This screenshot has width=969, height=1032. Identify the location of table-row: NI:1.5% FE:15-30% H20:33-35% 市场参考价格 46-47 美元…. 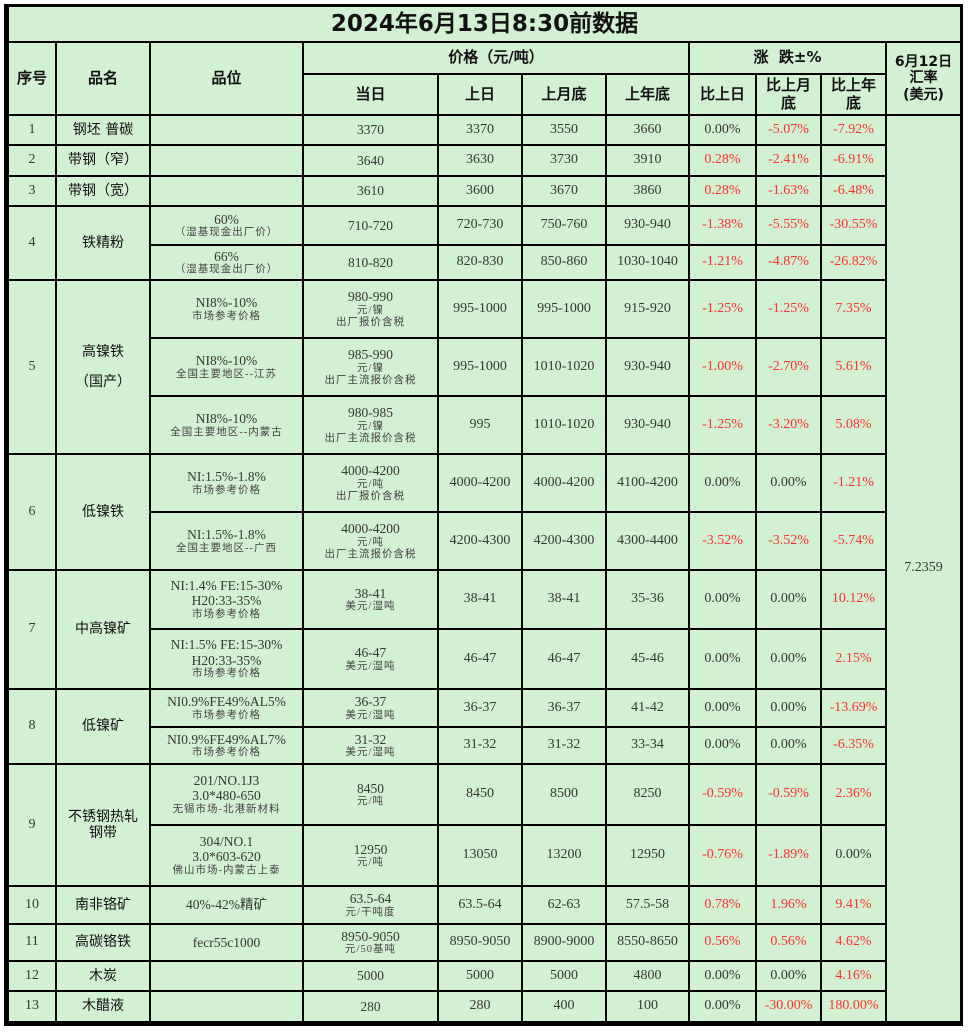
(484, 659).